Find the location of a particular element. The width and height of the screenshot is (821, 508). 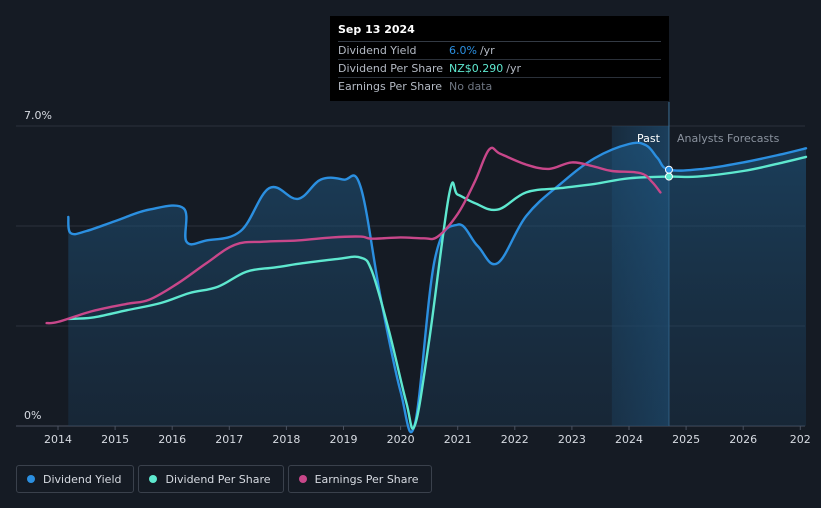

legend-item-earnings-per-share: Earnings Per Share is located at coordinates (359, 479).